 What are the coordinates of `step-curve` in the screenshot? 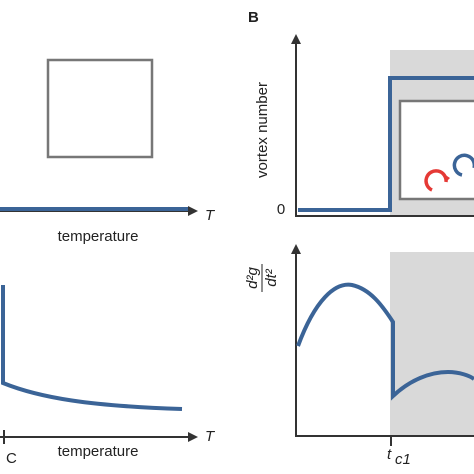 It's located at (386, 144).